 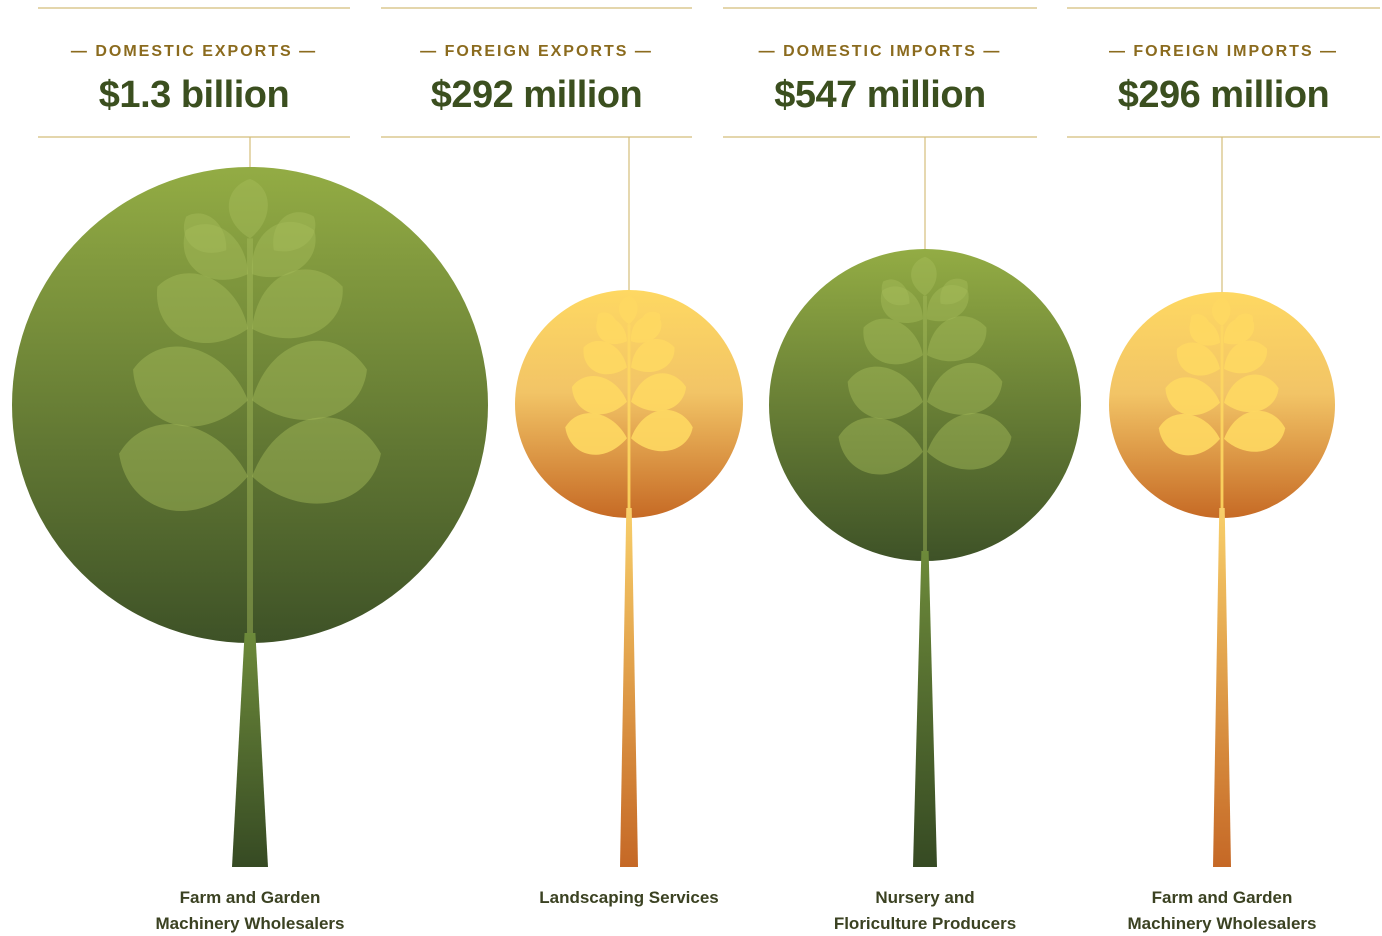 What do you see at coordinates (629, 897) in the screenshot?
I see `category-label: Landscaping Services` at bounding box center [629, 897].